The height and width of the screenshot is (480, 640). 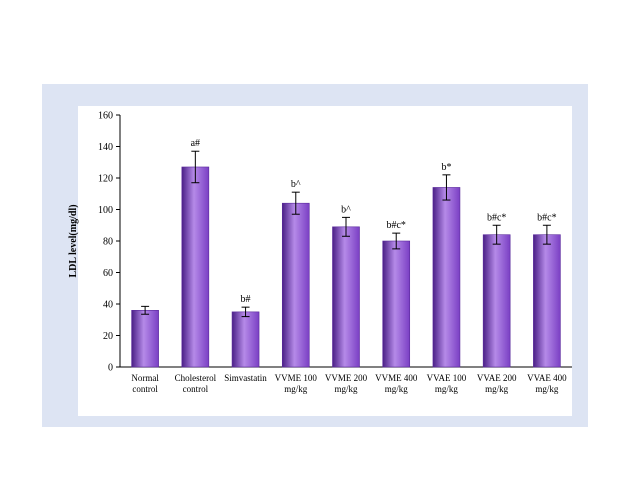 What do you see at coordinates (396, 378) in the screenshot?
I see `x-tick-label-line: VVME 400` at bounding box center [396, 378].